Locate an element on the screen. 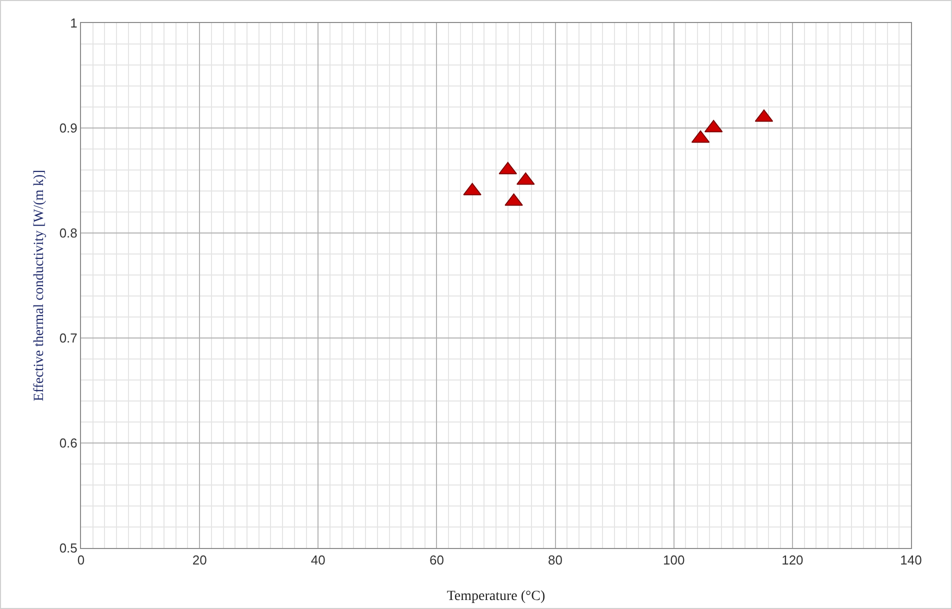  y-tick-label: 0.8 is located at coordinates (68, 233).